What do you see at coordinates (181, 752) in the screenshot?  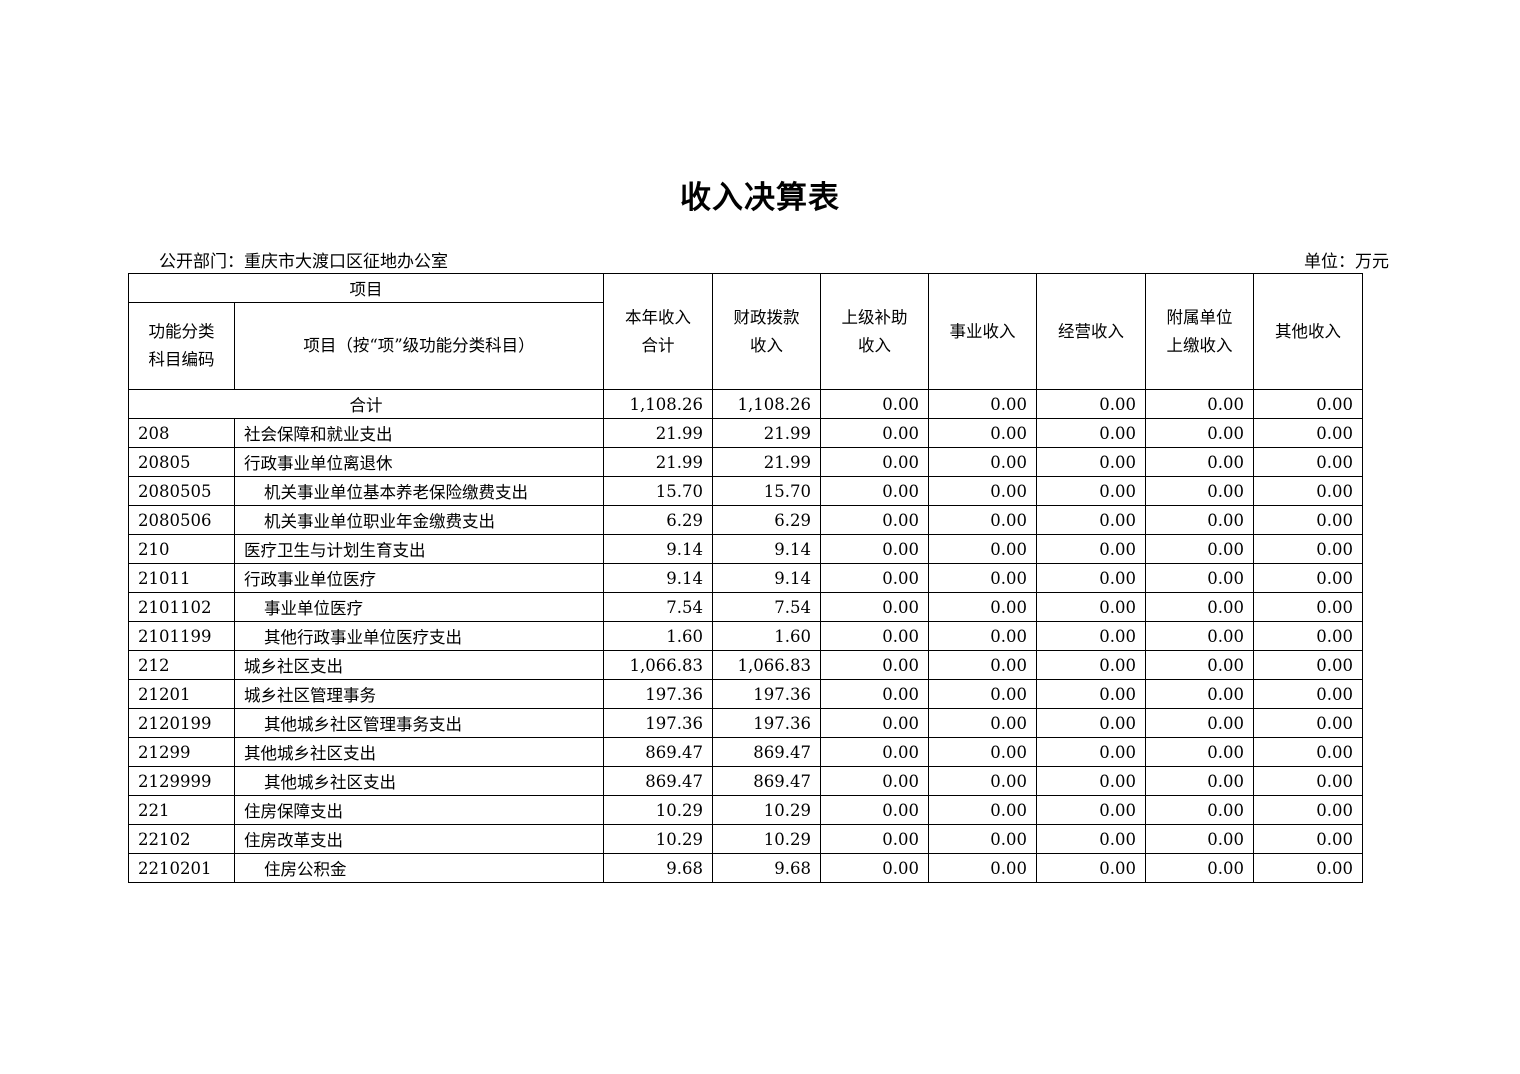 I see `row-code: 21299` at bounding box center [181, 752].